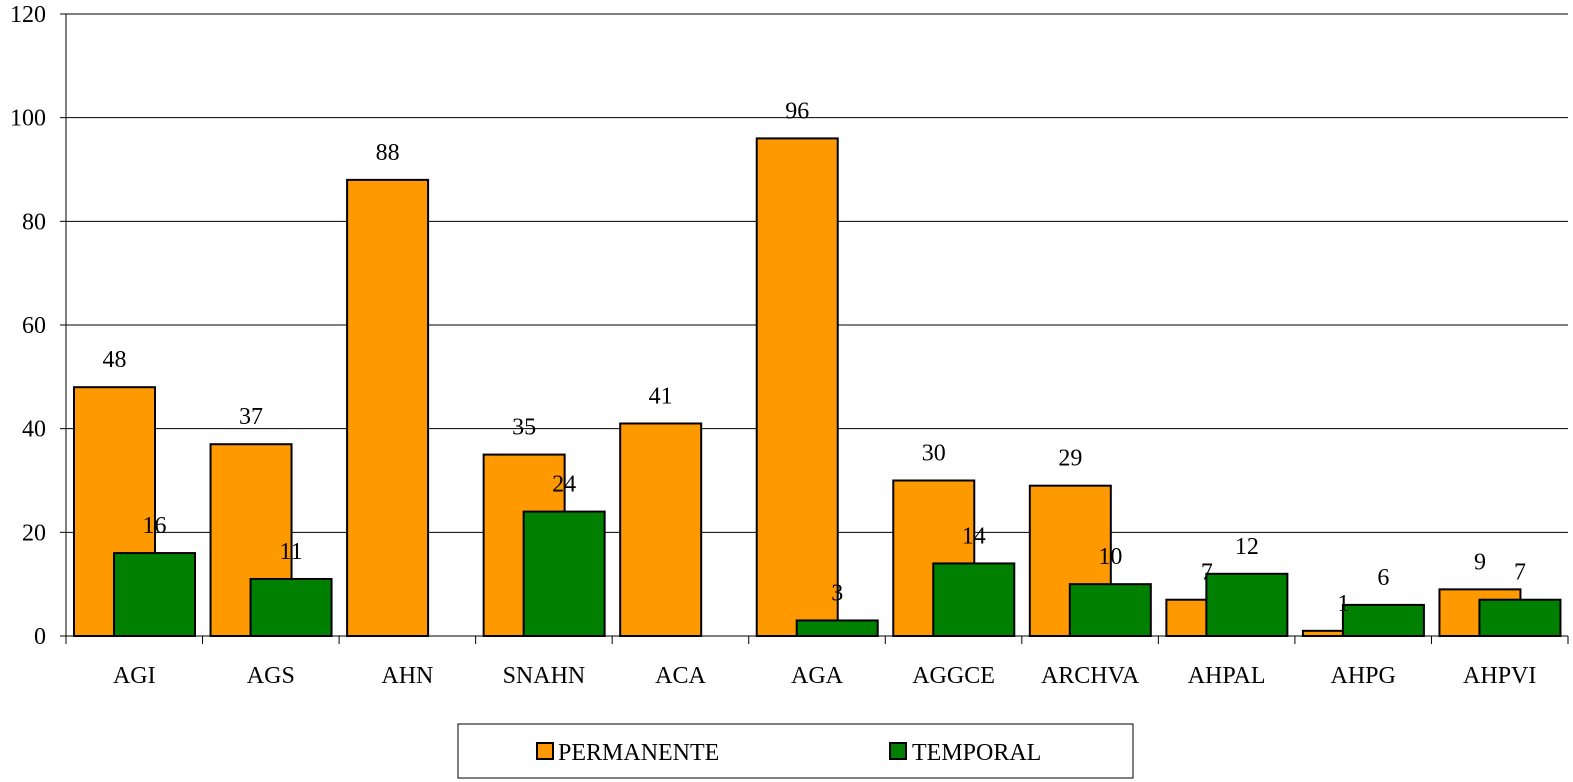 The height and width of the screenshot is (782, 1573). I want to click on bar-temporal-agi, so click(154, 594).